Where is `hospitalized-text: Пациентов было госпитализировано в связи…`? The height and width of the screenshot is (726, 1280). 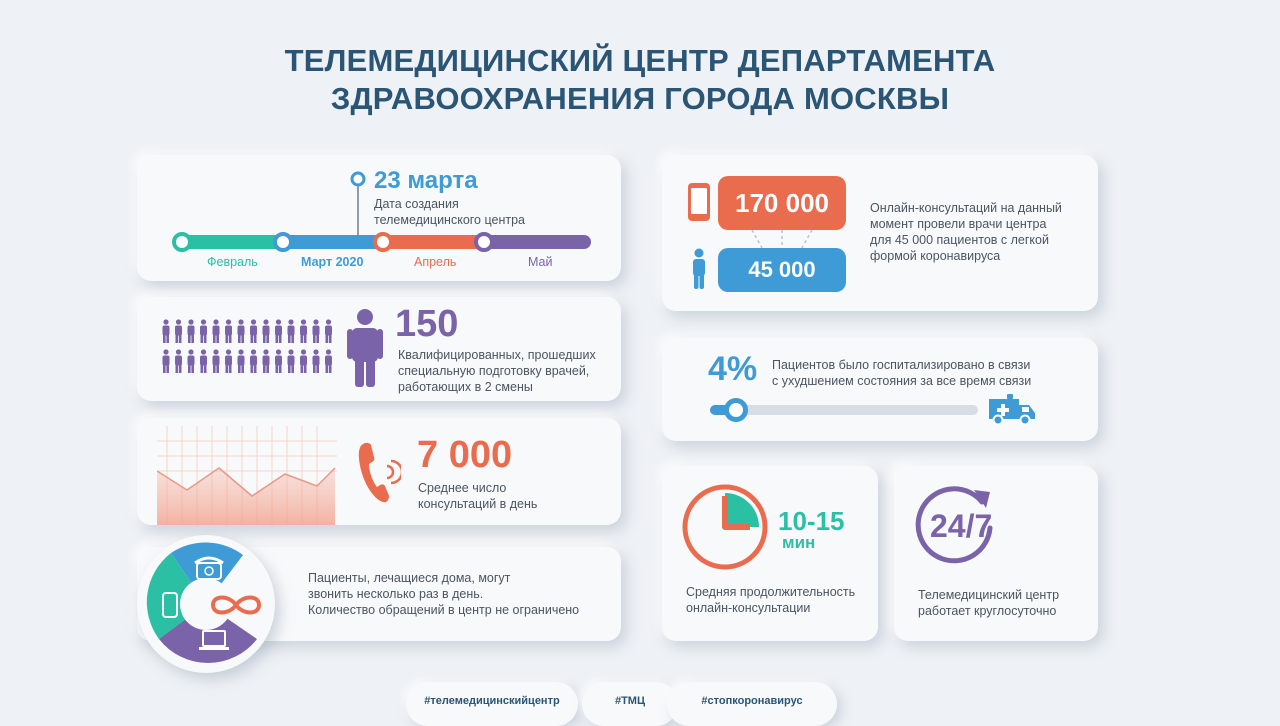
hospitalized-text: Пациентов было госпитализировано в связи… is located at coordinates (901, 373).